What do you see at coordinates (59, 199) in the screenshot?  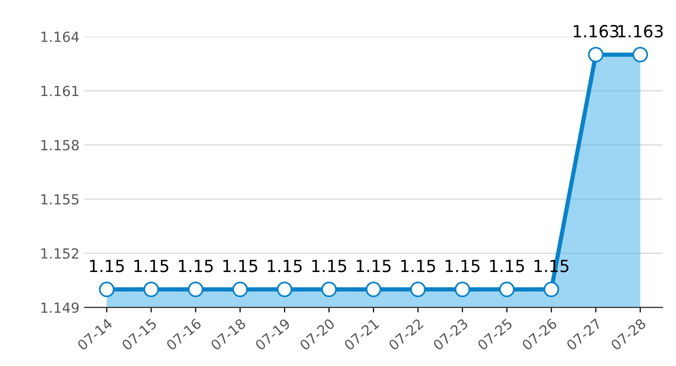 I see `y-tick-label: 1.155` at bounding box center [59, 199].